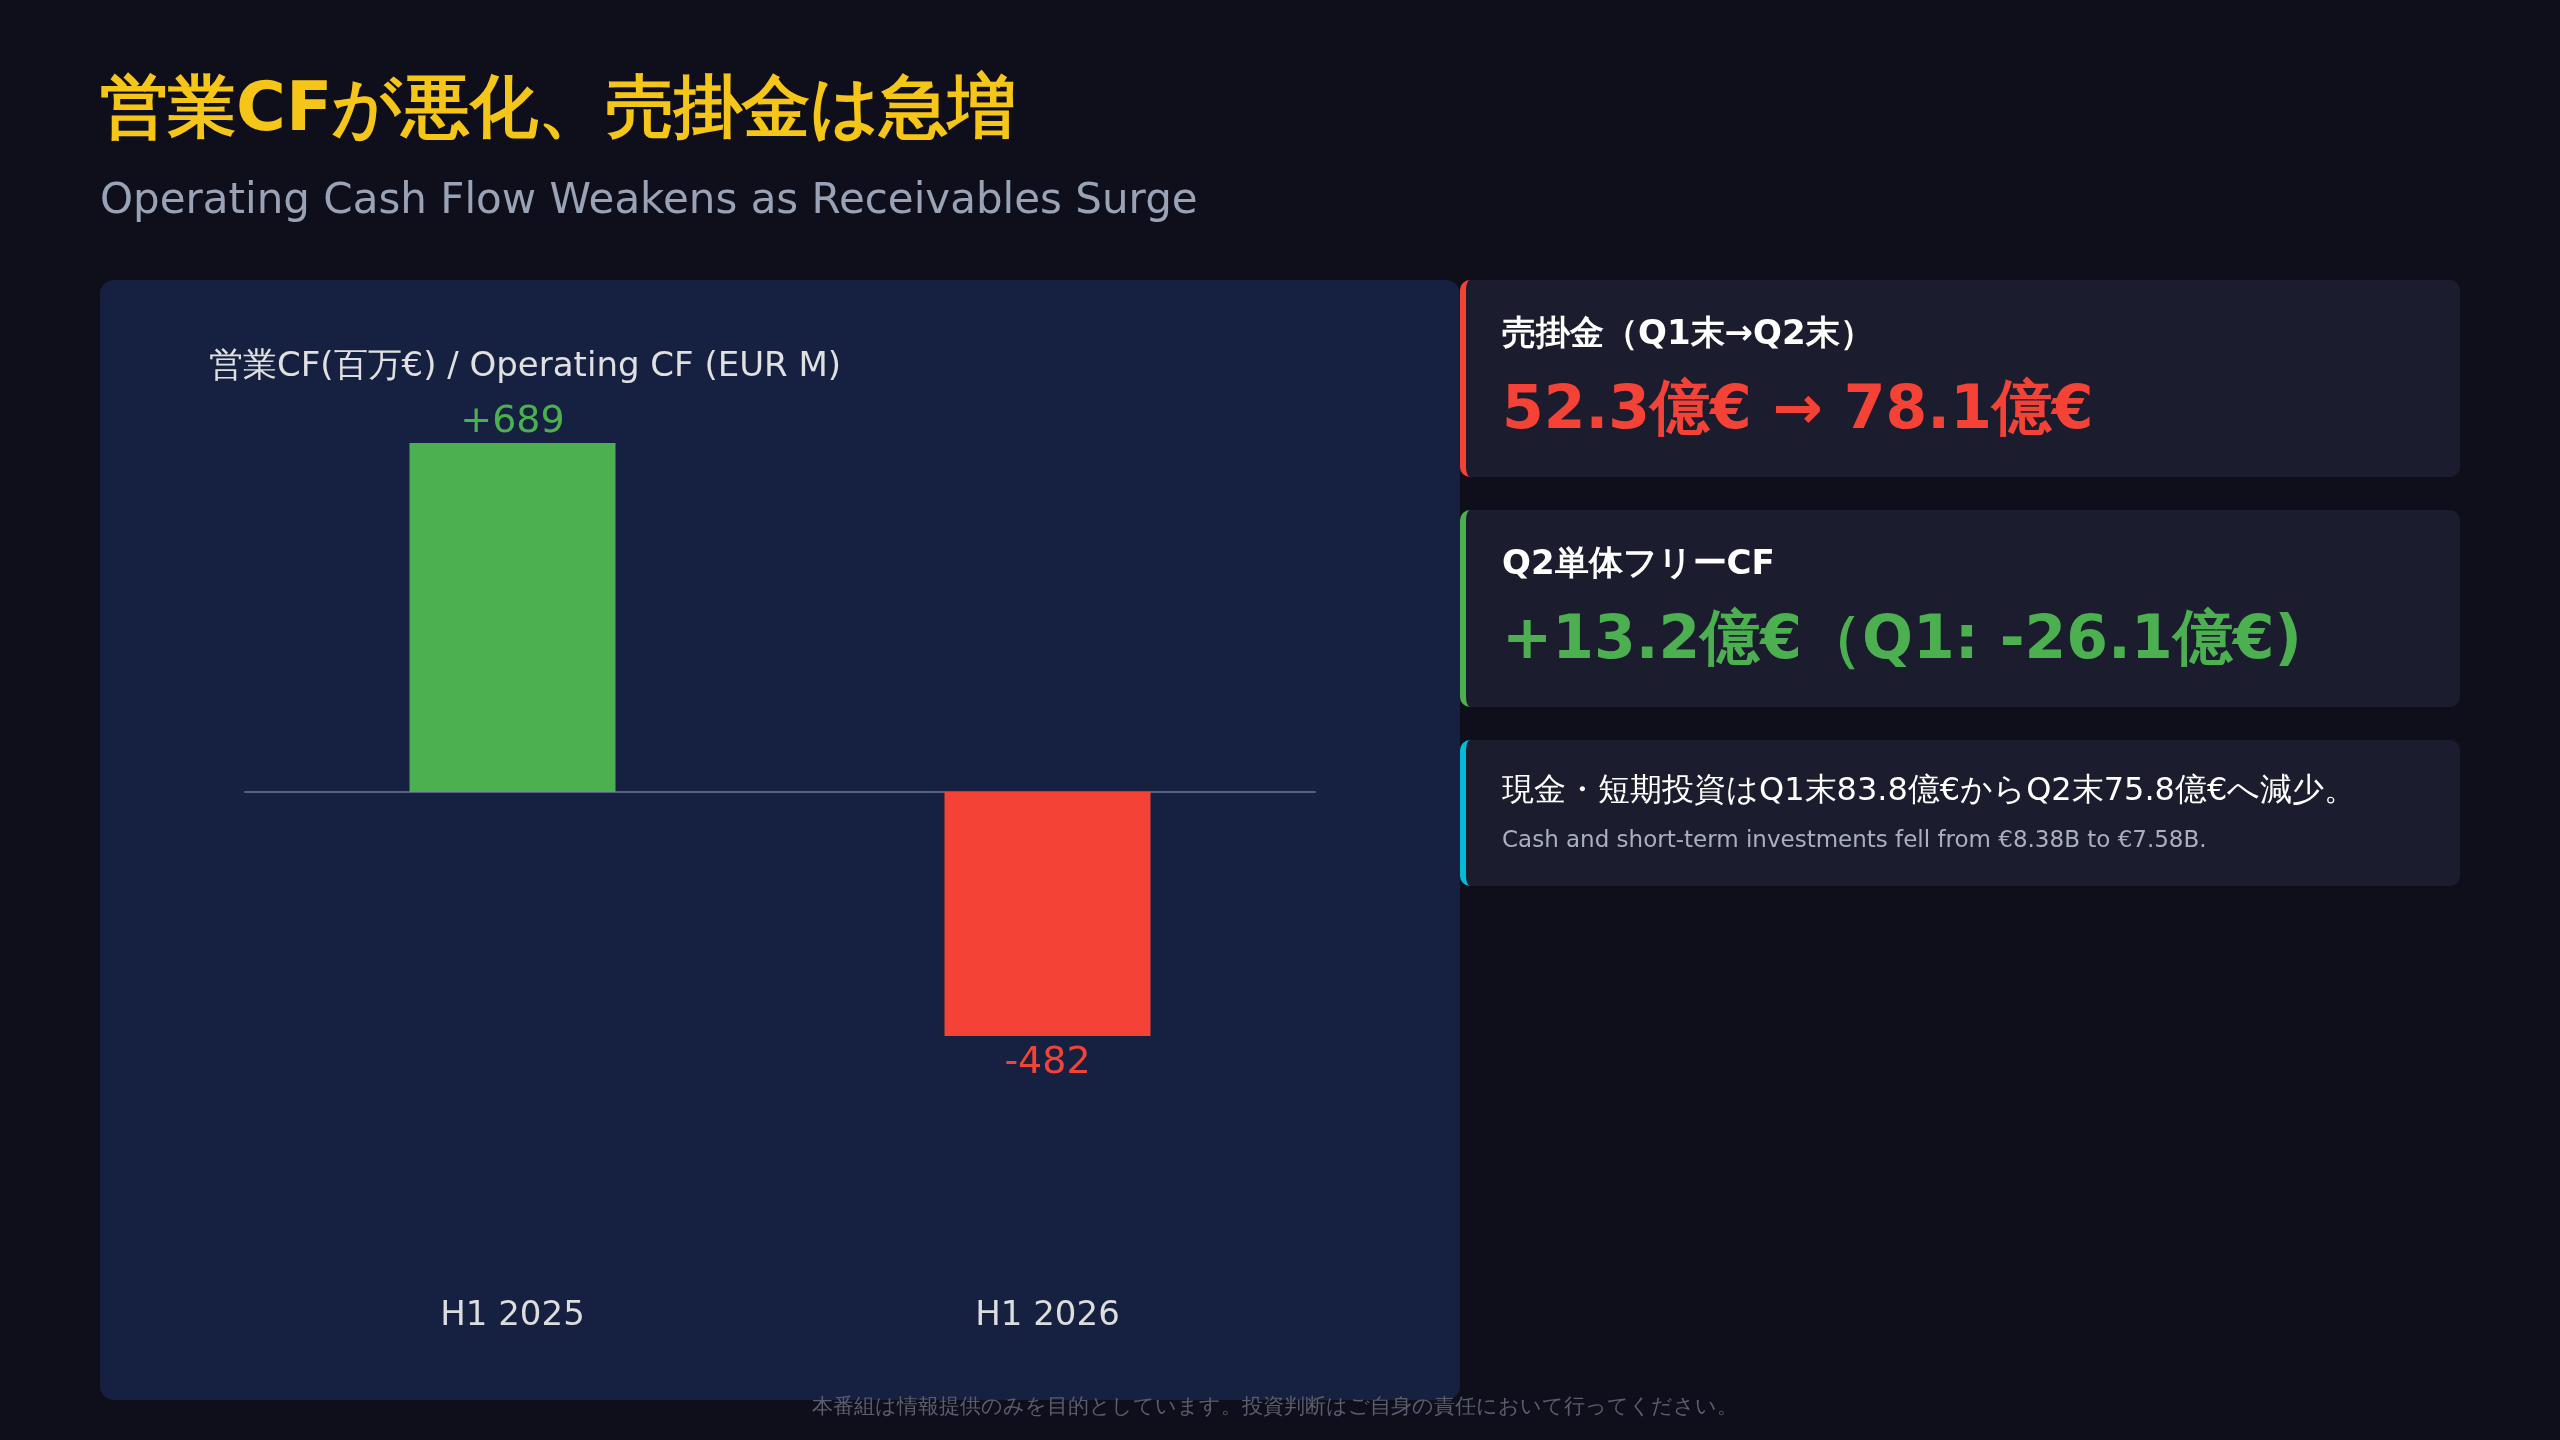  I want to click on text: 売掛金（Q1末→Q2末）, so click(1688, 332).